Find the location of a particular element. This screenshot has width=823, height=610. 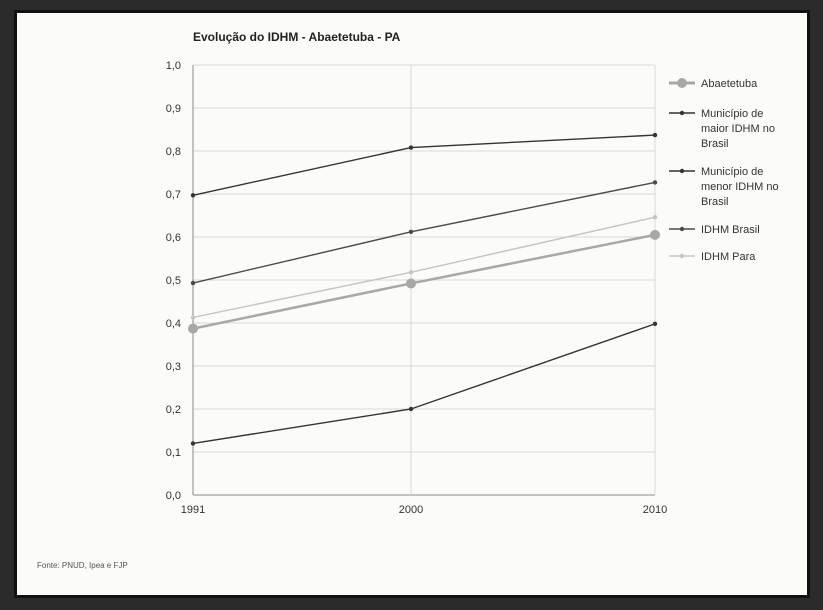

y-tick-label: 0,1 is located at coordinates (173, 453).